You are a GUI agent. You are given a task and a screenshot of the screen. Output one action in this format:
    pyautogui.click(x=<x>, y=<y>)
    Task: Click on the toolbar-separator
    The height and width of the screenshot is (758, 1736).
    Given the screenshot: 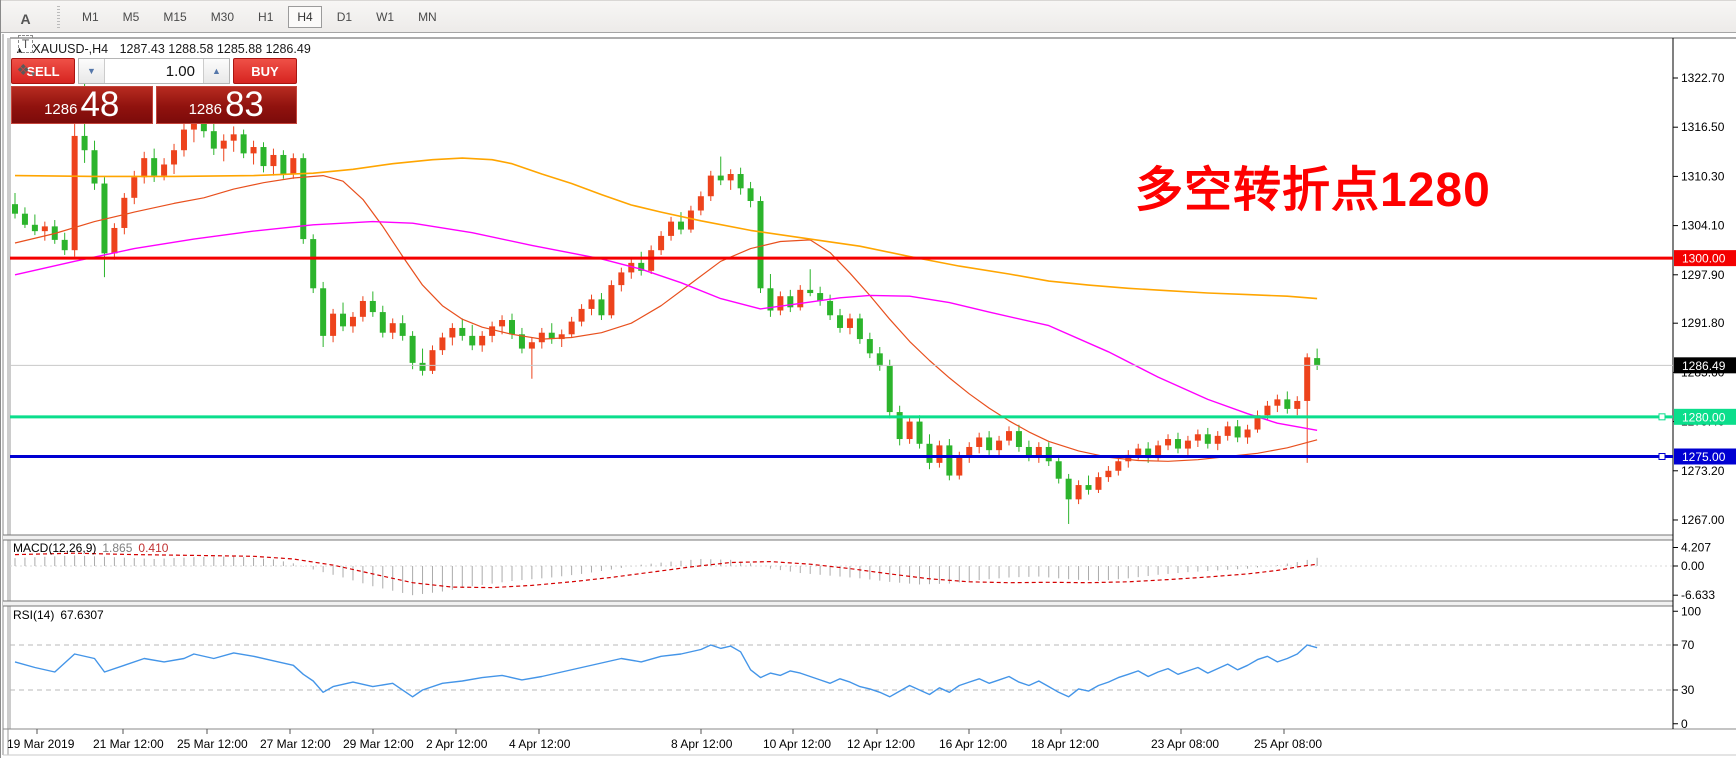 What is the action you would take?
    pyautogui.click(x=58, y=16)
    